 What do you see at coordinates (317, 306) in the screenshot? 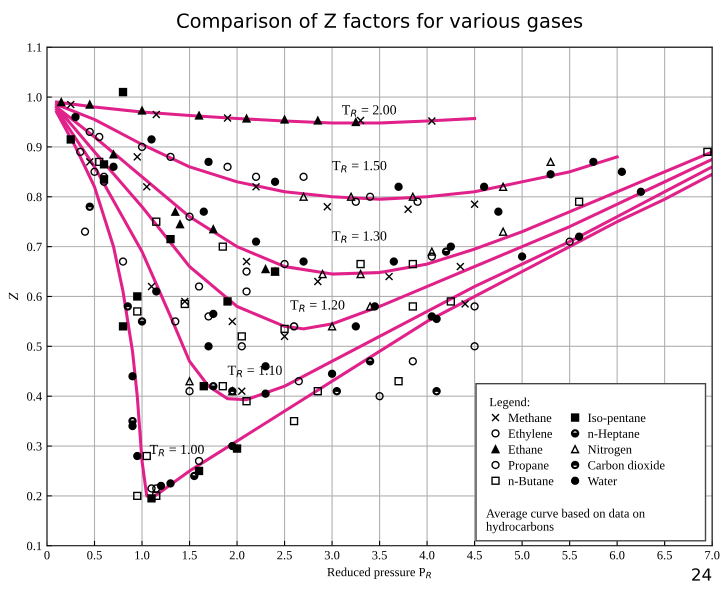
I see `annotation: T$_{R}$ = 1.20` at bounding box center [317, 306].